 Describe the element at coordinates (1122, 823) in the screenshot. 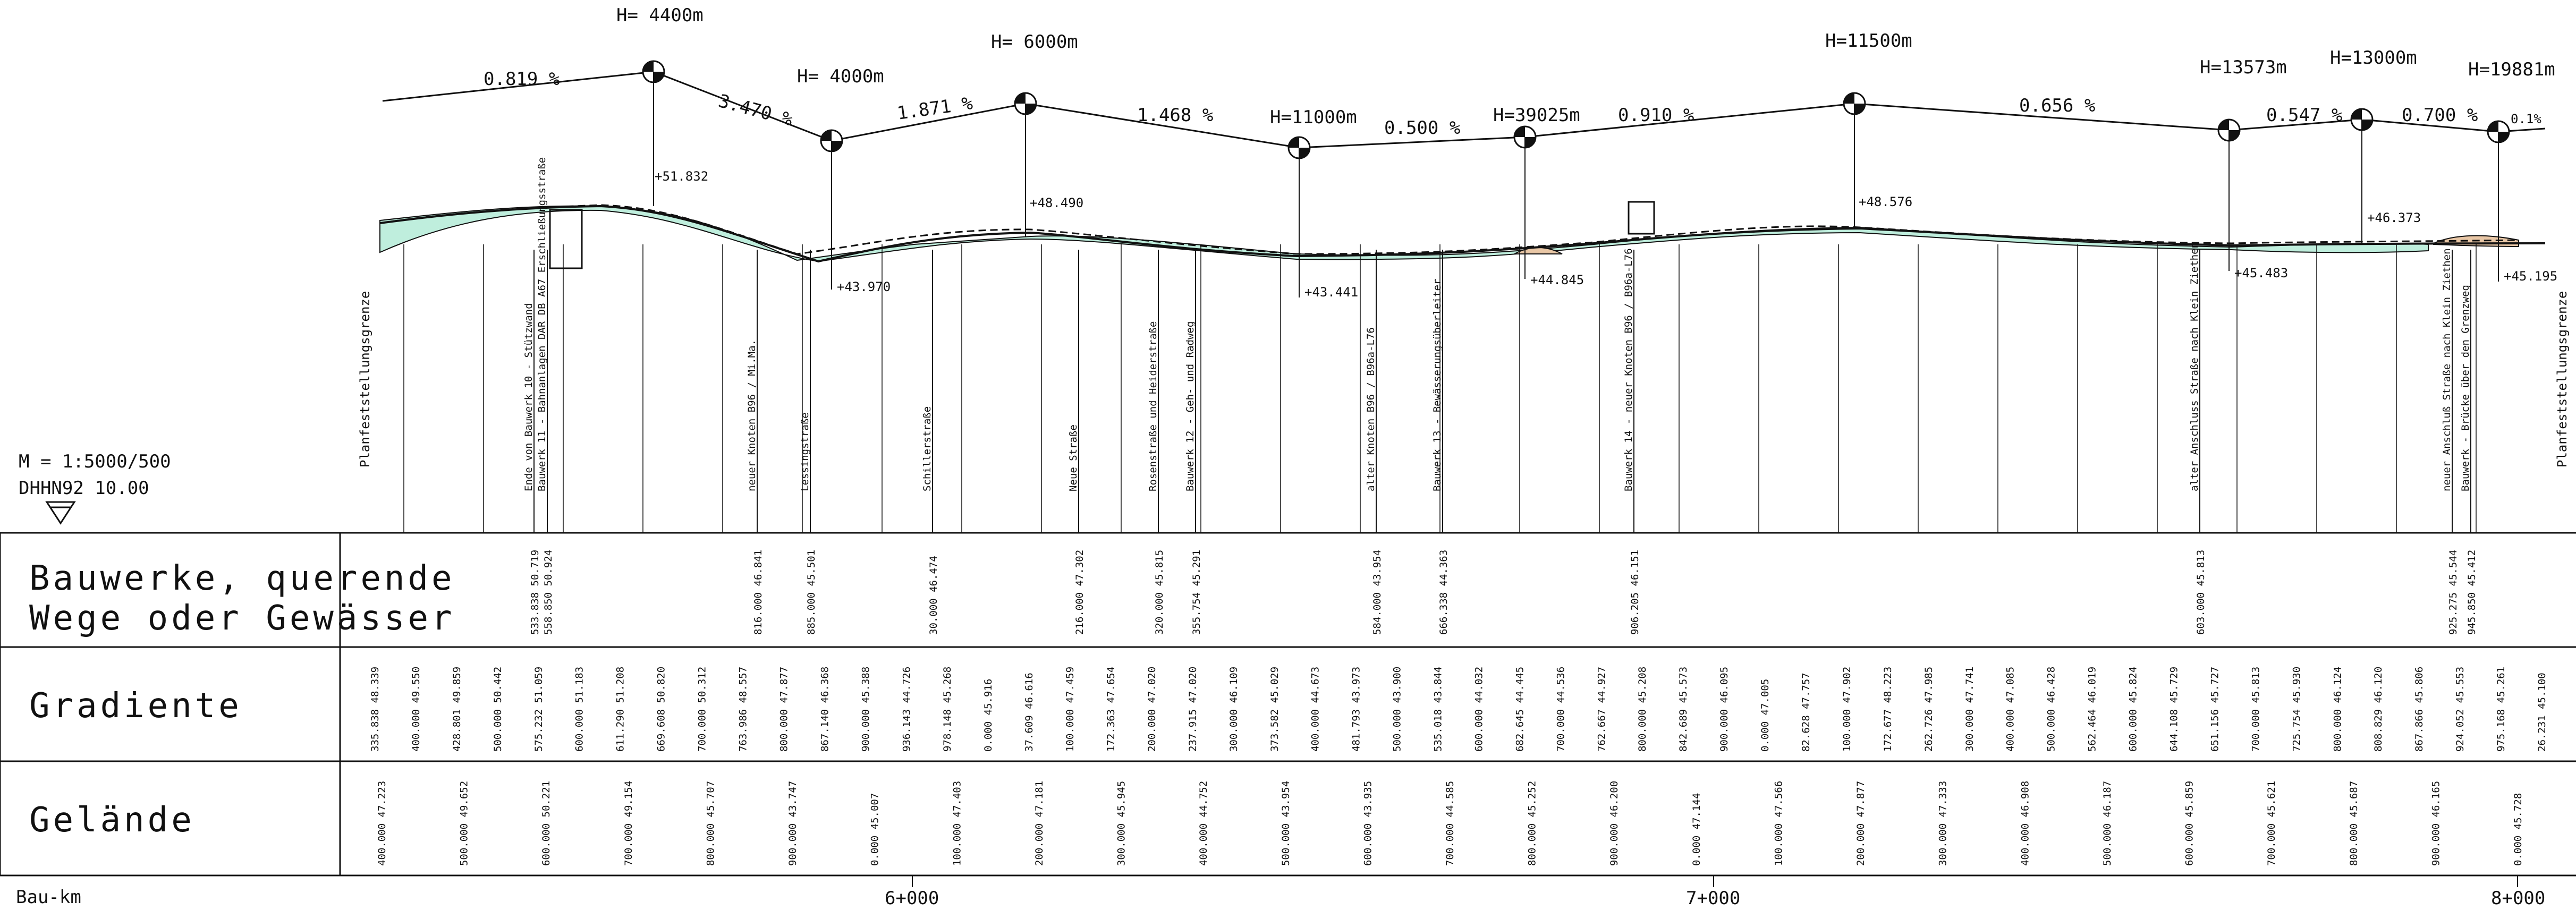

I see `terrain-value: 300.000 45.945` at that location.